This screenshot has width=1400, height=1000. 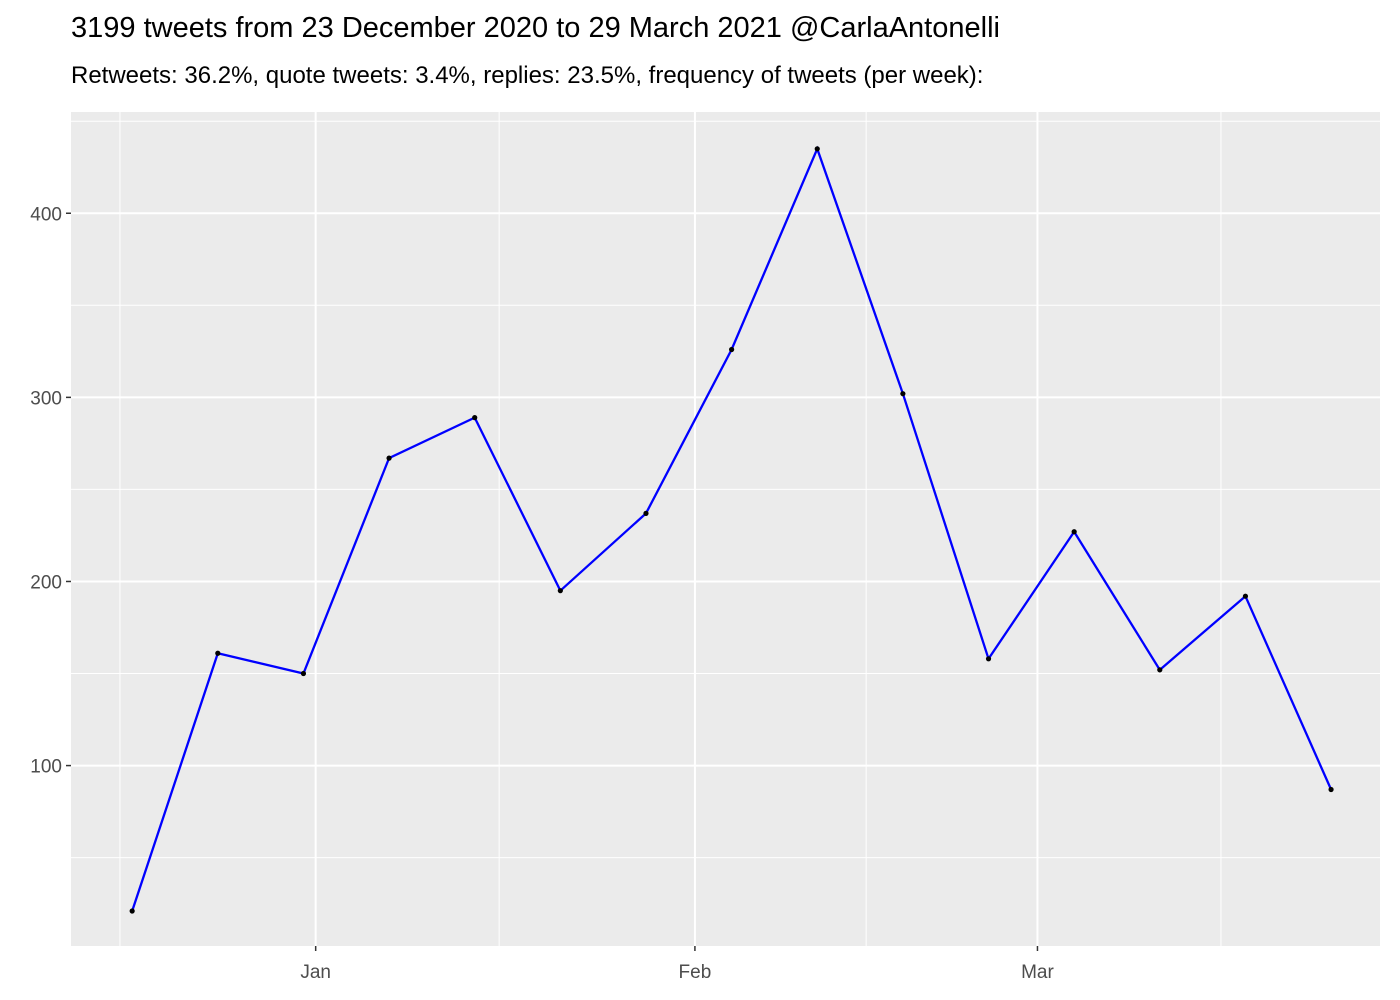 I want to click on y-tick-label: 100, so click(x=46, y=767).